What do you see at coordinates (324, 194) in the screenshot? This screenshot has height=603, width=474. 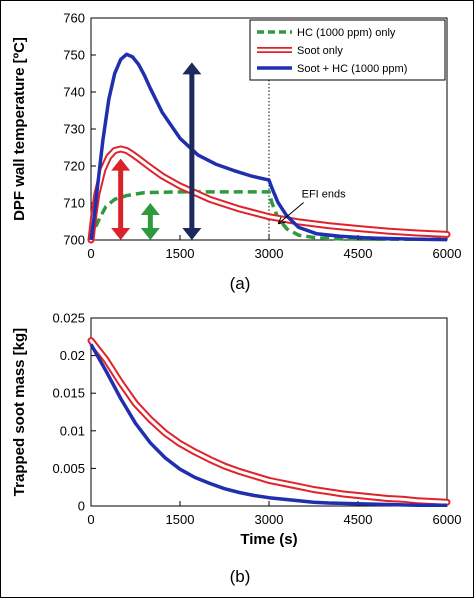 I see `efi-ends-annotation: EFI ends` at bounding box center [324, 194].